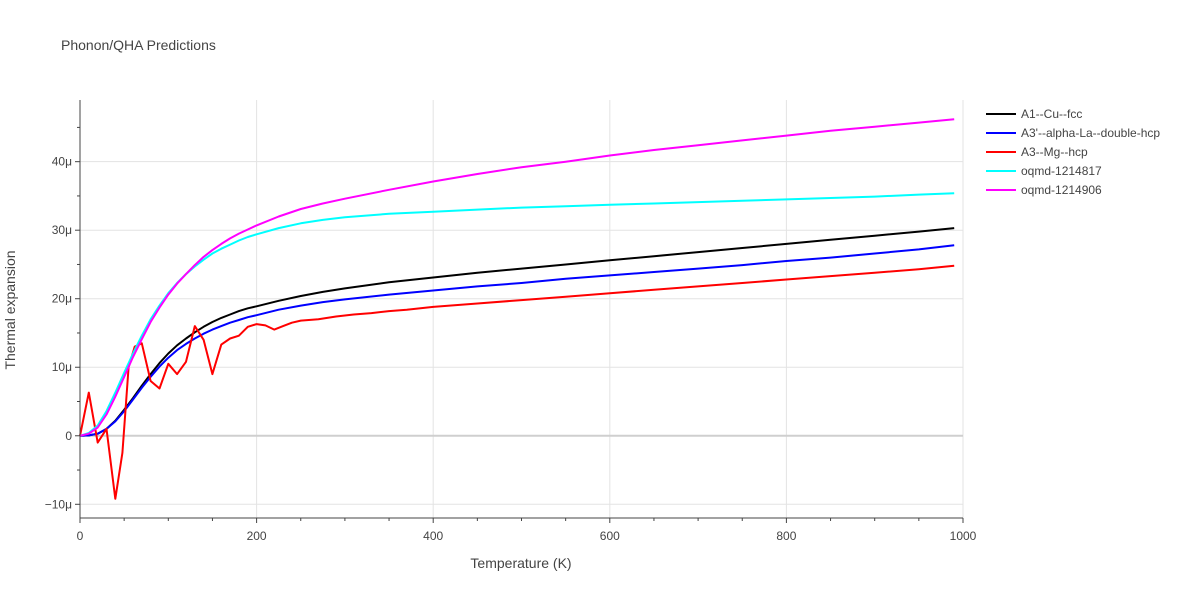 The height and width of the screenshot is (600, 1200). What do you see at coordinates (58, 504) in the screenshot?
I see `y-tick-label: −10μ` at bounding box center [58, 504].